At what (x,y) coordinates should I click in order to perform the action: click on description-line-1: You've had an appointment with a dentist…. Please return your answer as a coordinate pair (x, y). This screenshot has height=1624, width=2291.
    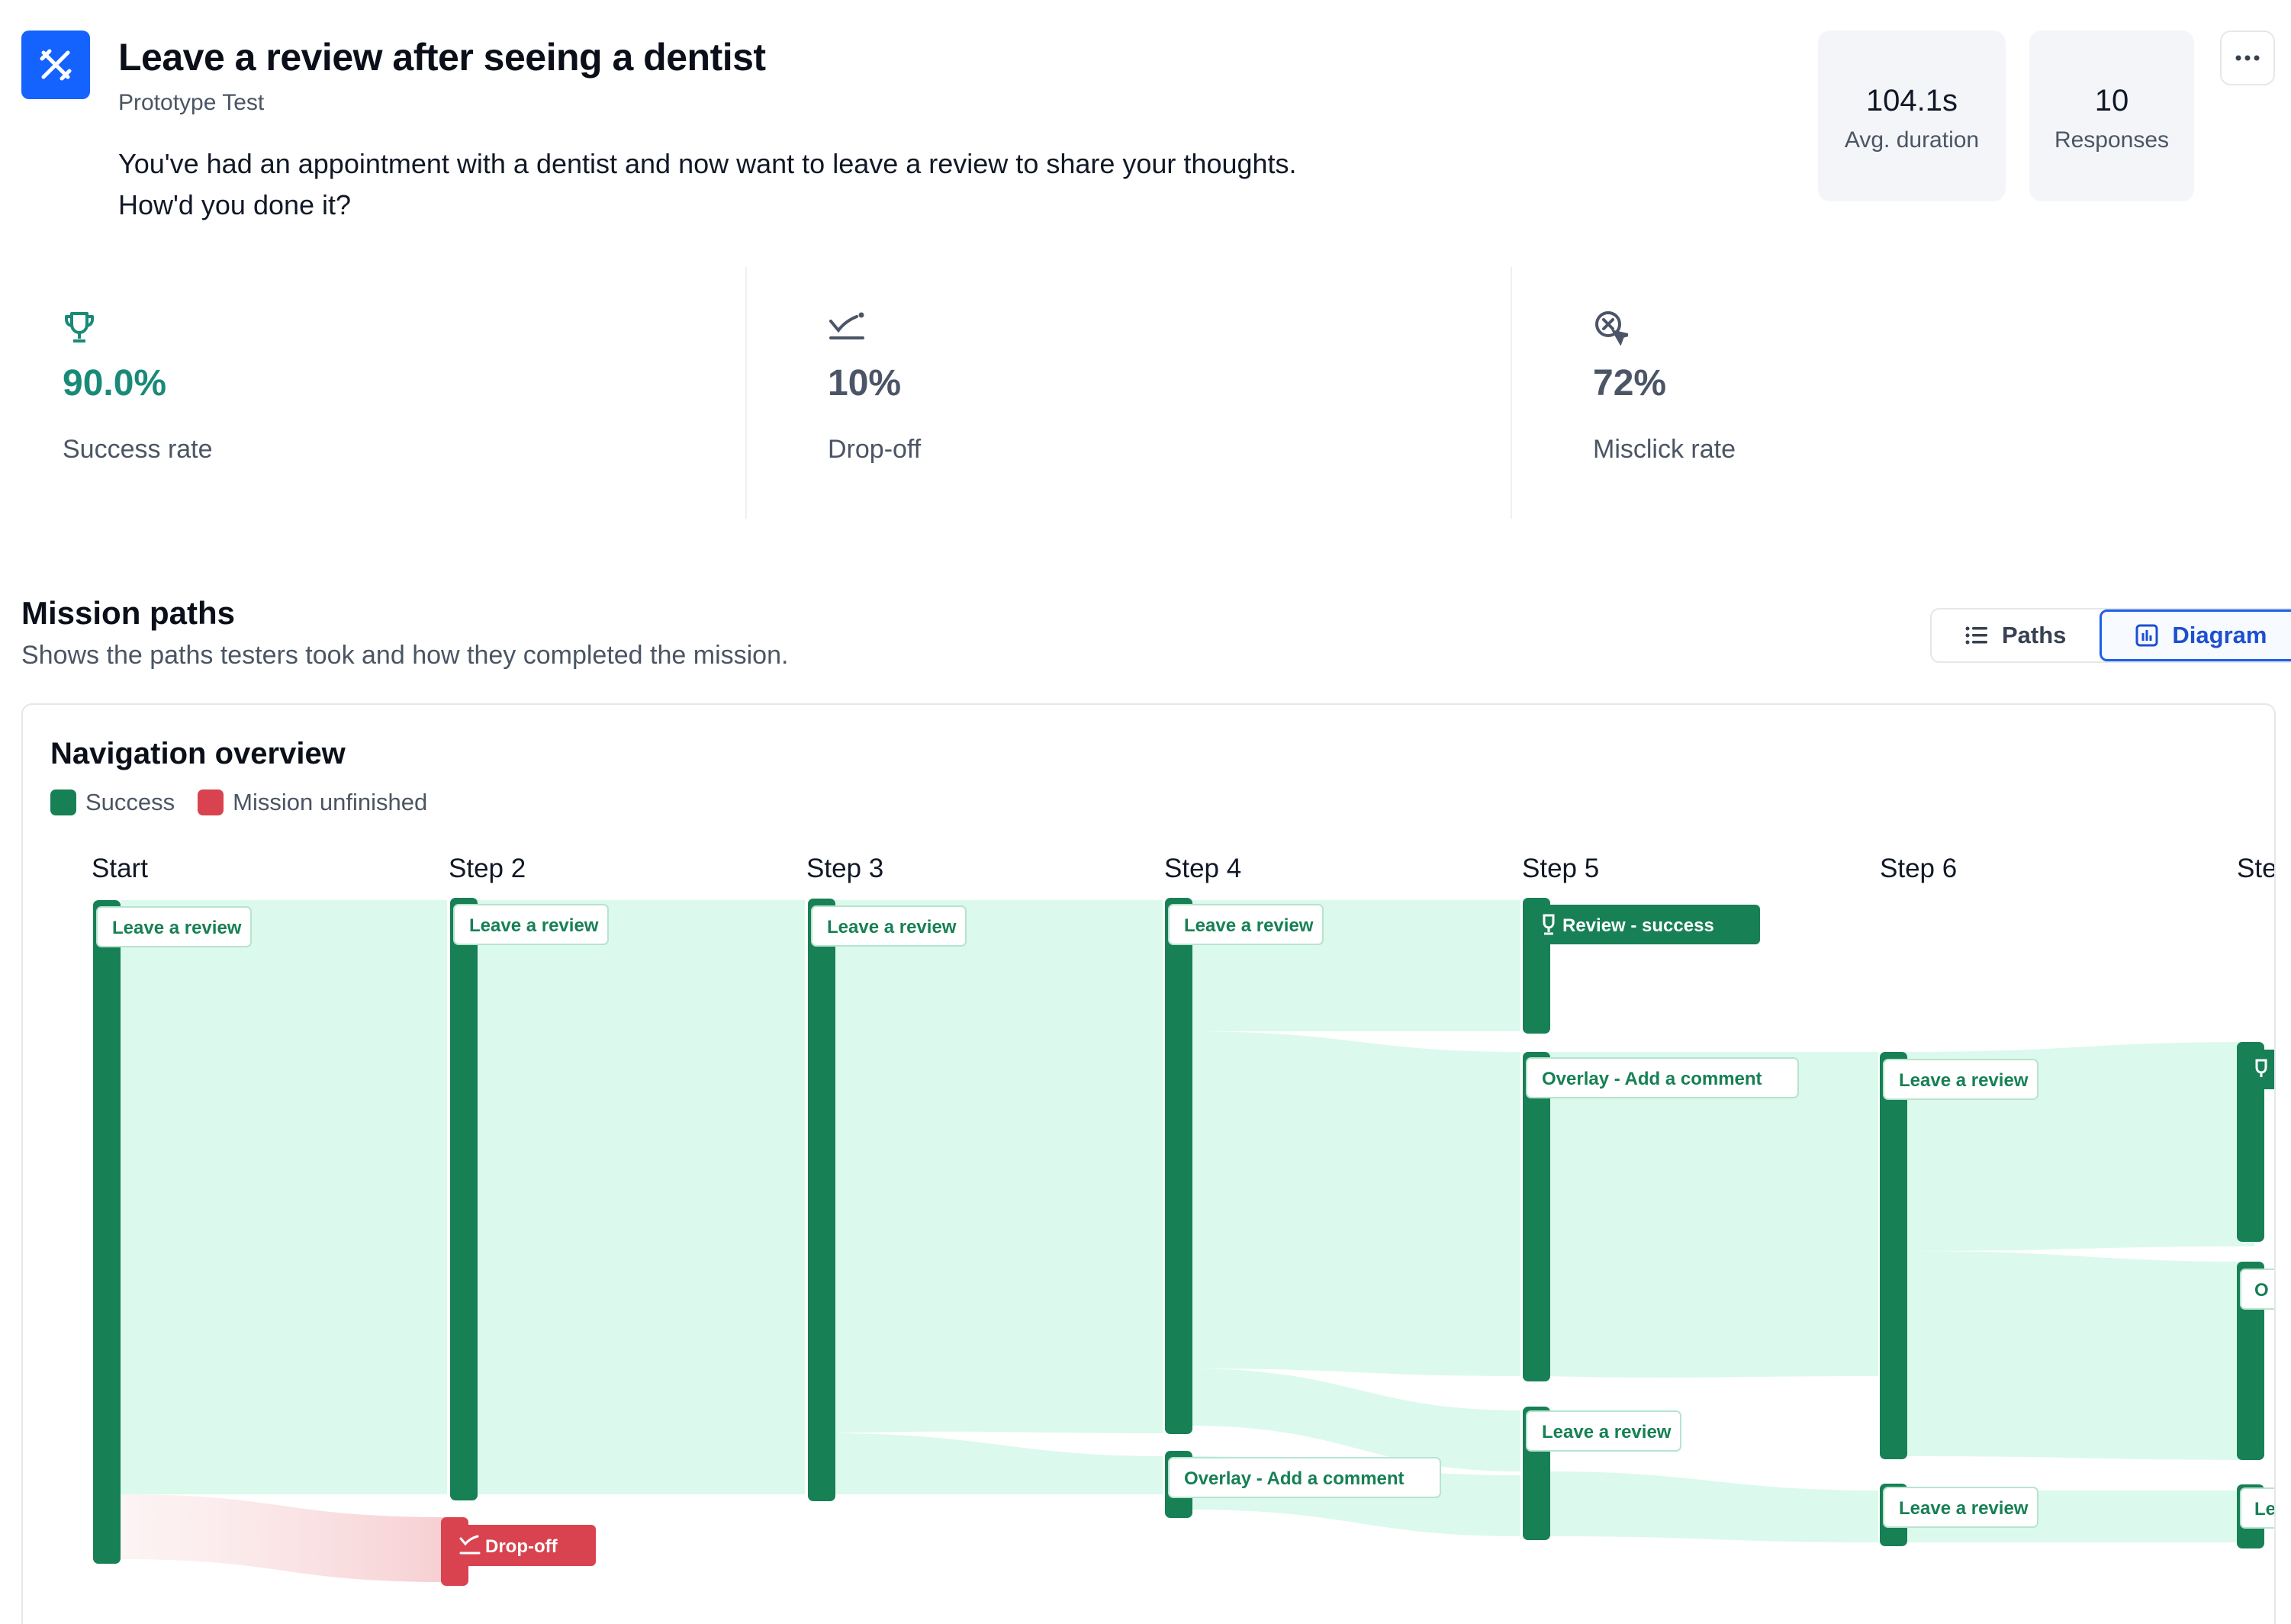
    Looking at the image, I should click on (708, 163).